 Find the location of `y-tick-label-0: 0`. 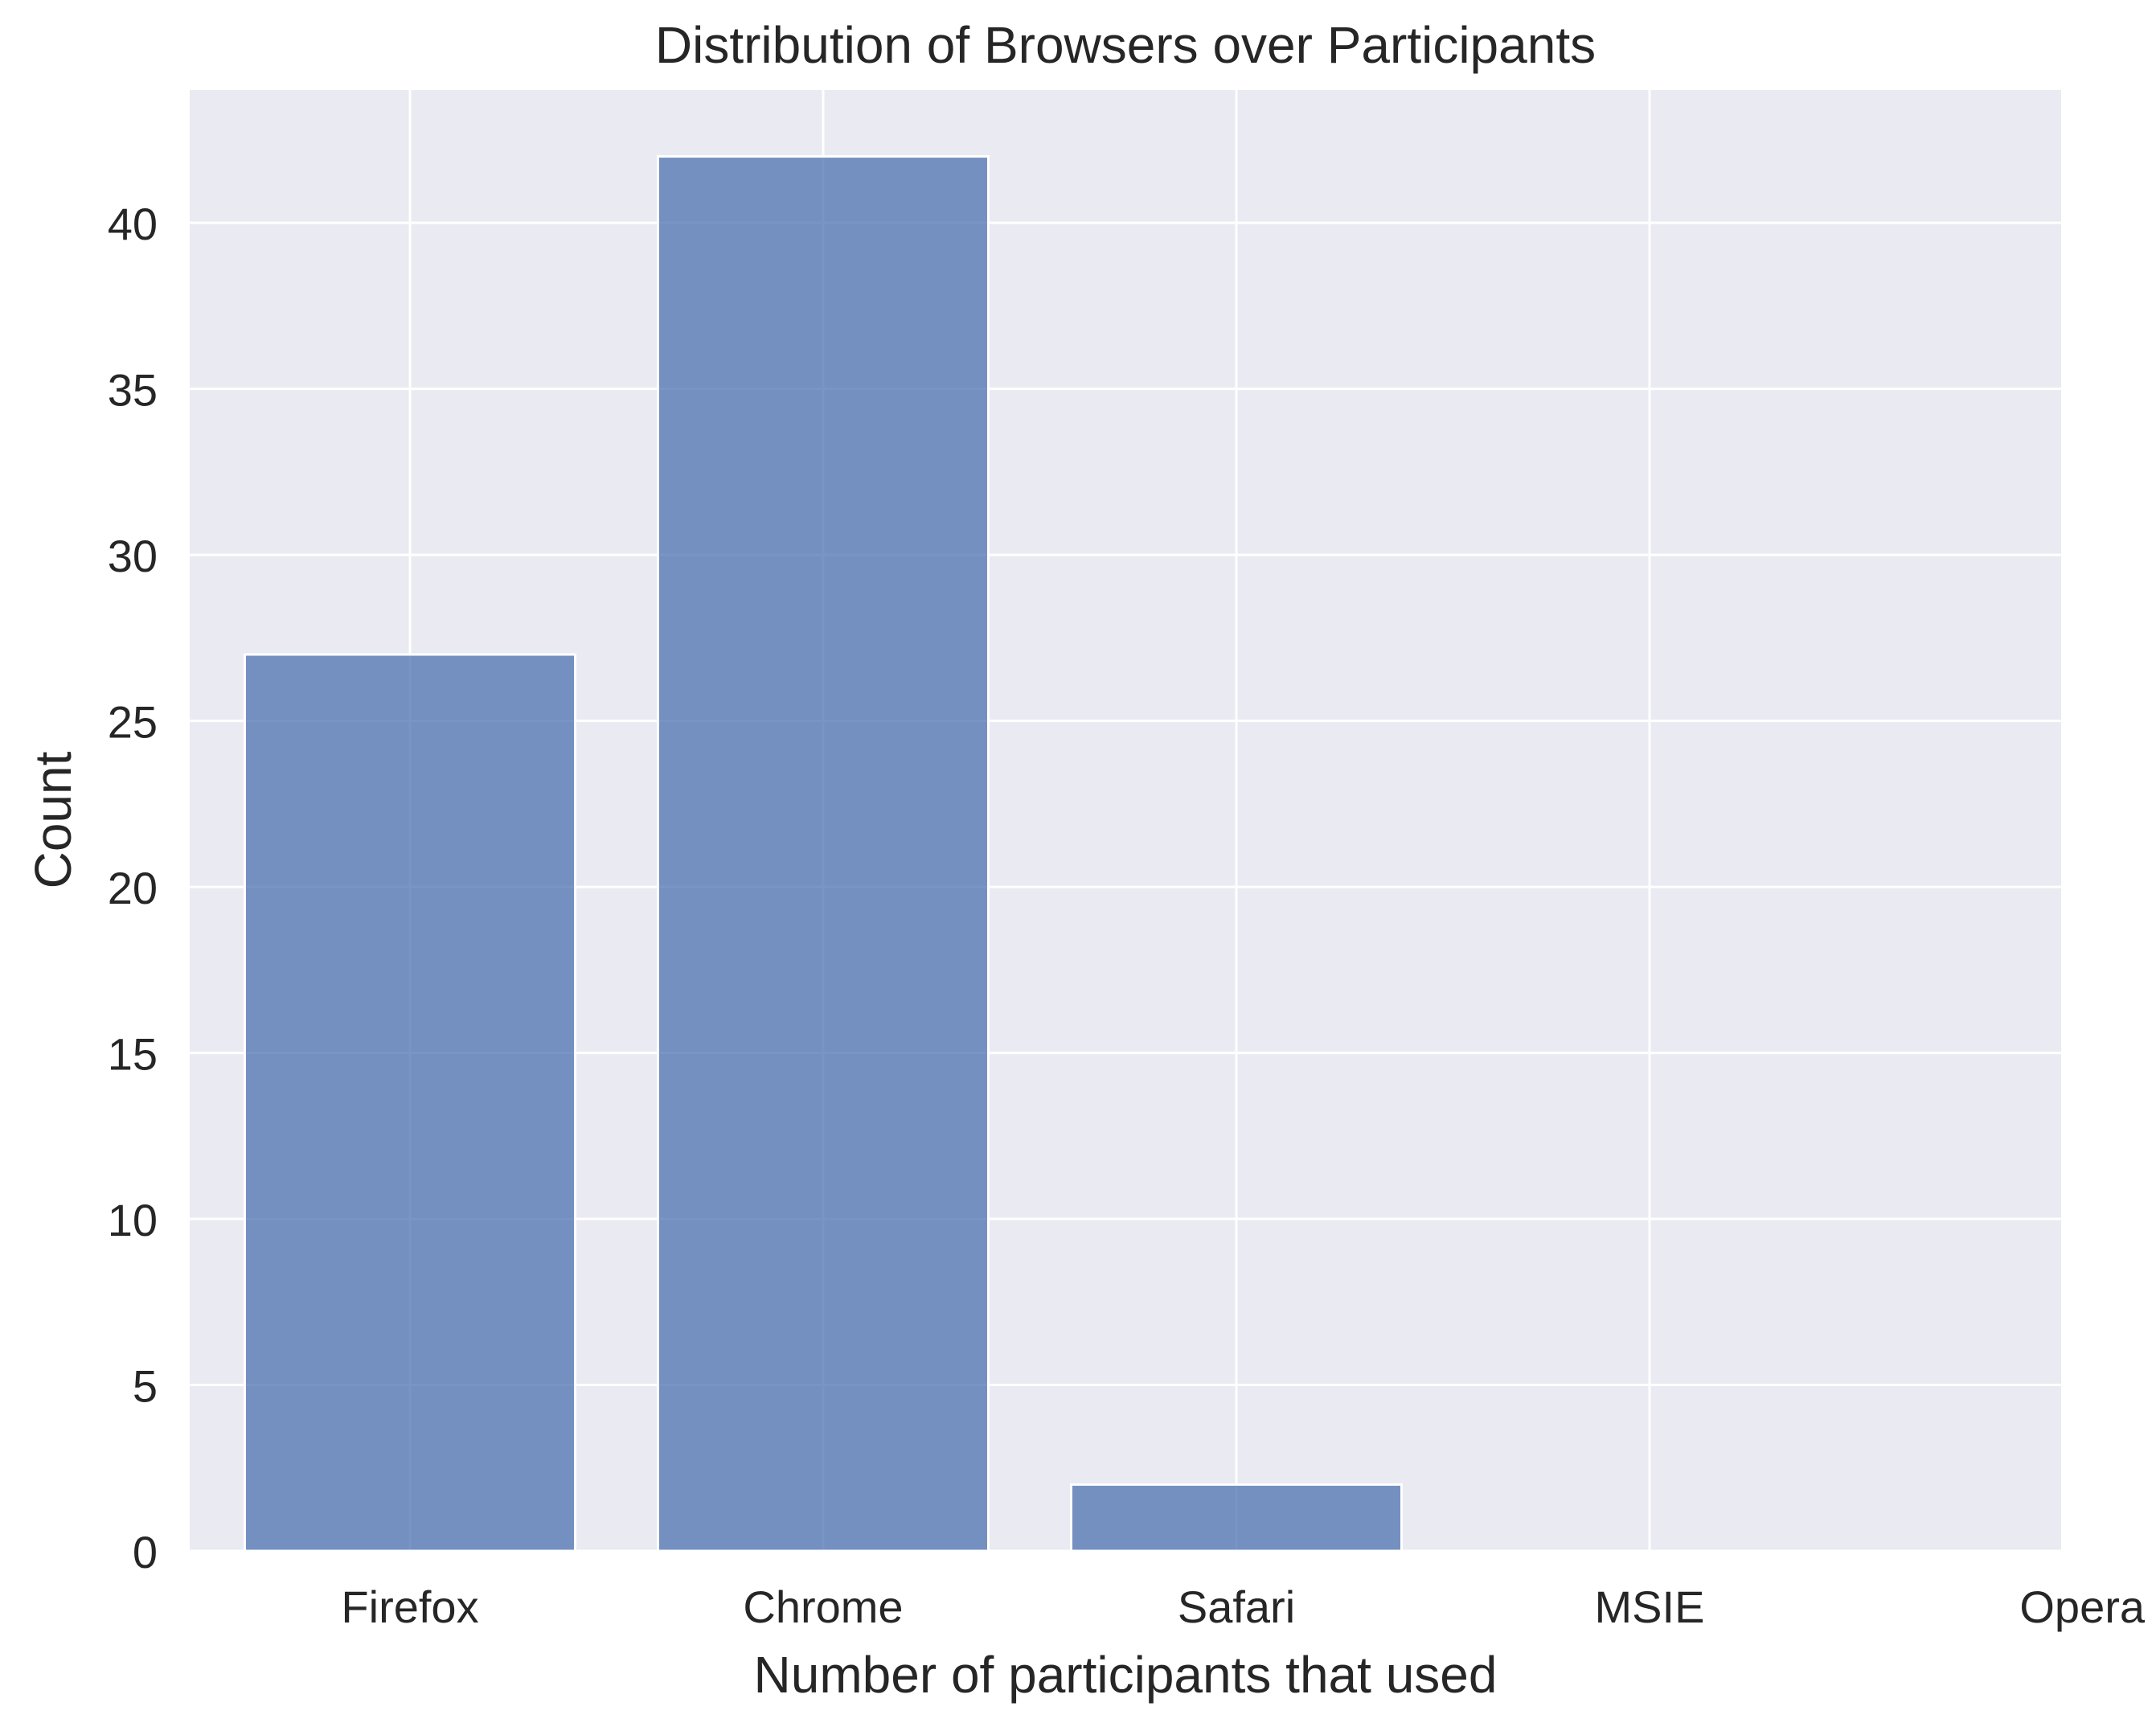

y-tick-label-0: 0 is located at coordinates (145, 1552).